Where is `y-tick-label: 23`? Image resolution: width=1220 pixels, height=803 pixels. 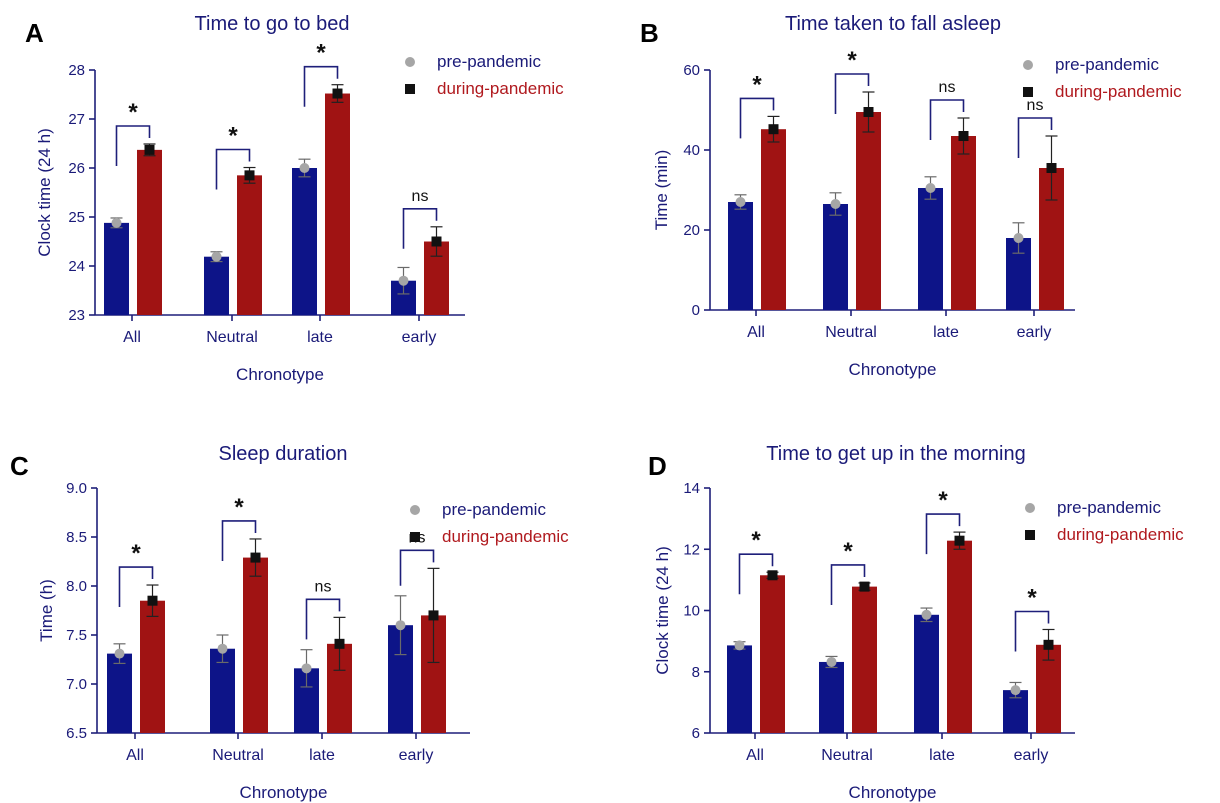
y-tick-label: 23 is located at coordinates (76, 315).